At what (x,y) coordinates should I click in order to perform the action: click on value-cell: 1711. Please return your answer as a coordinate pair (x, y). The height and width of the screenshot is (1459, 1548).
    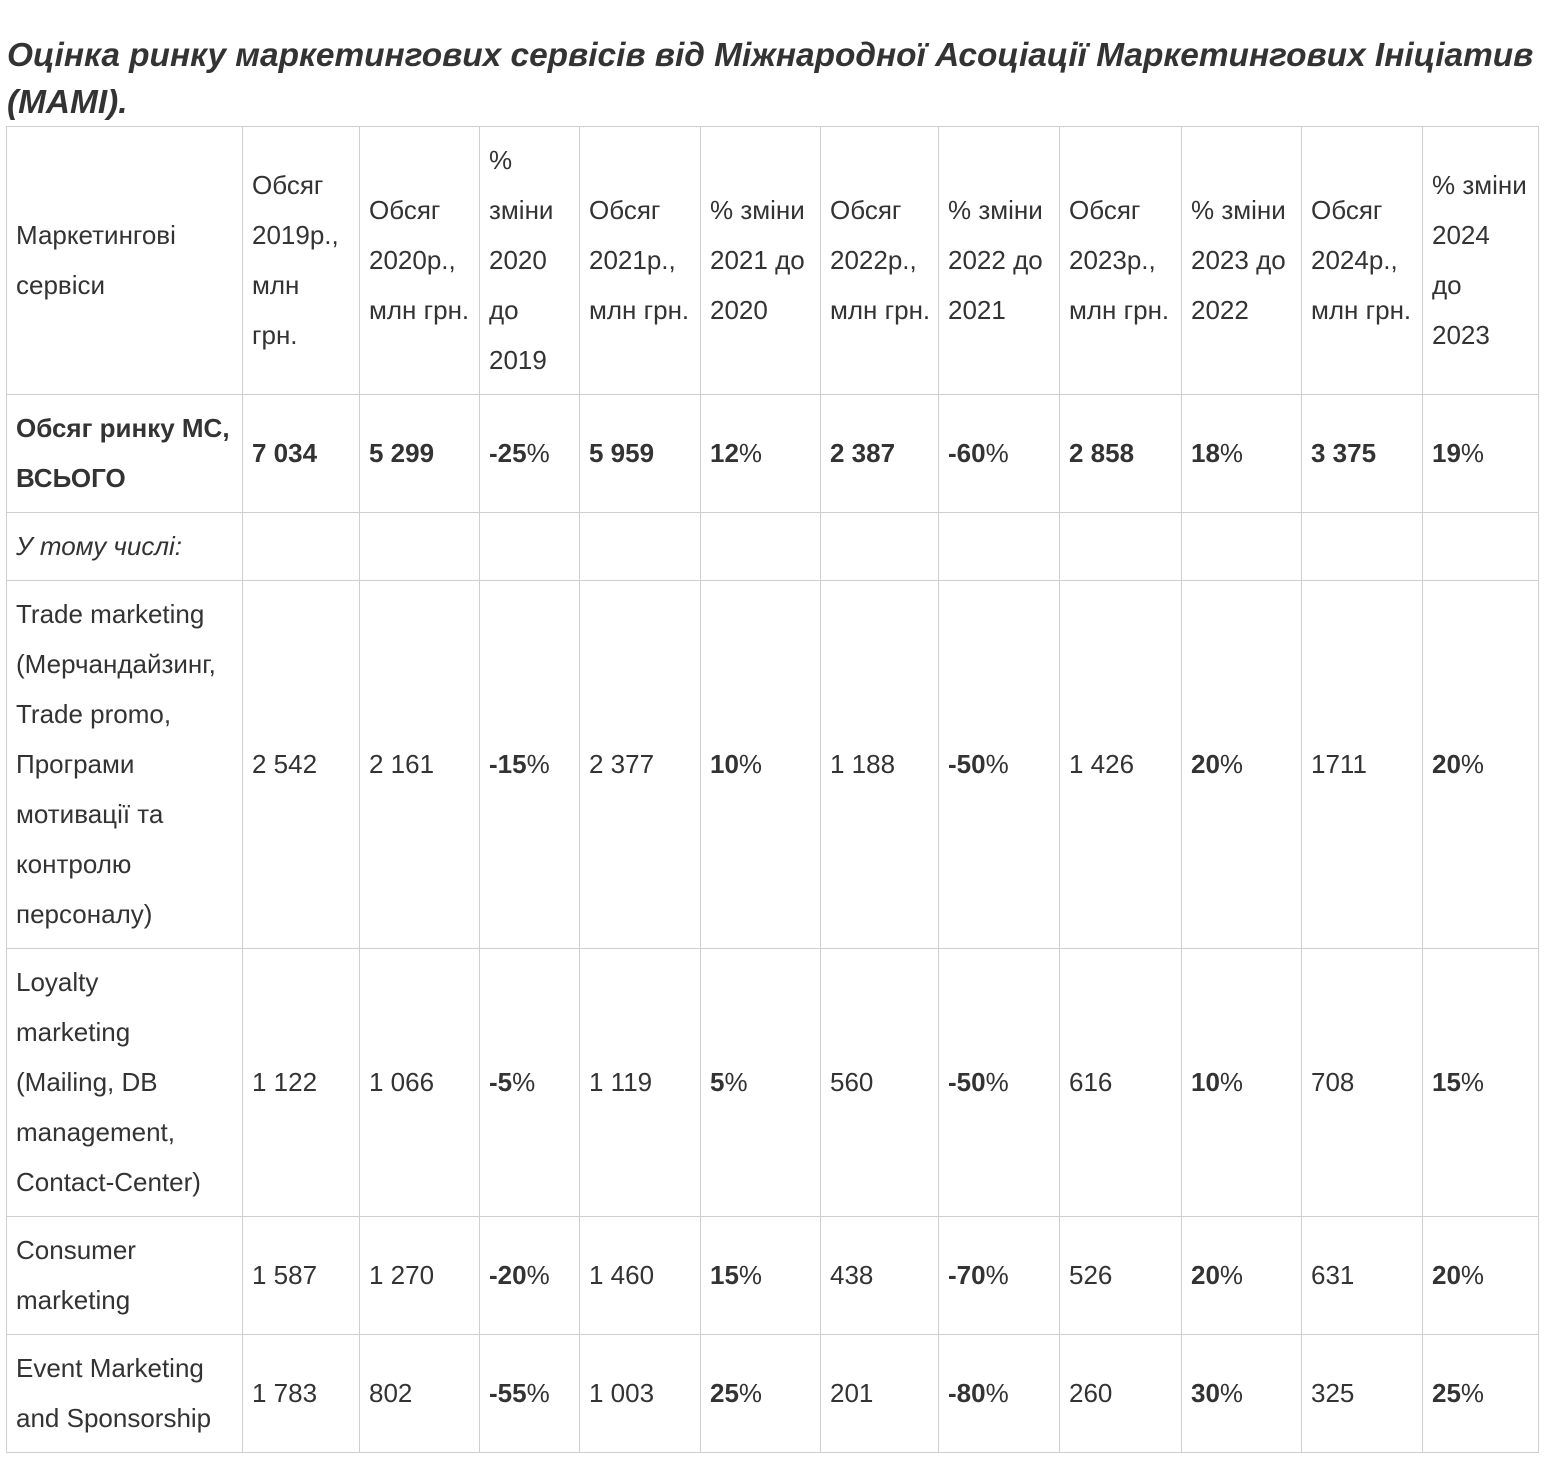
    Looking at the image, I should click on (1362, 764).